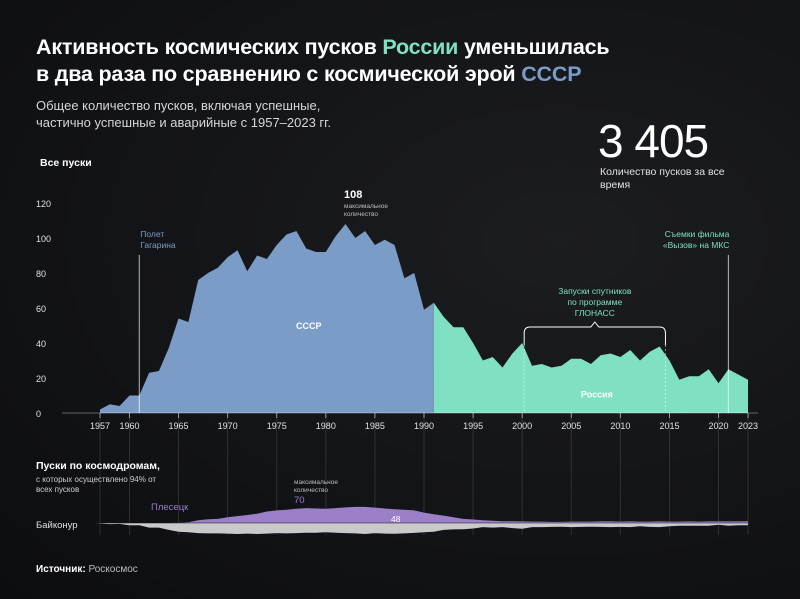  Describe the element at coordinates (424, 426) in the screenshot. I see `x-tick-label: 1990` at that location.